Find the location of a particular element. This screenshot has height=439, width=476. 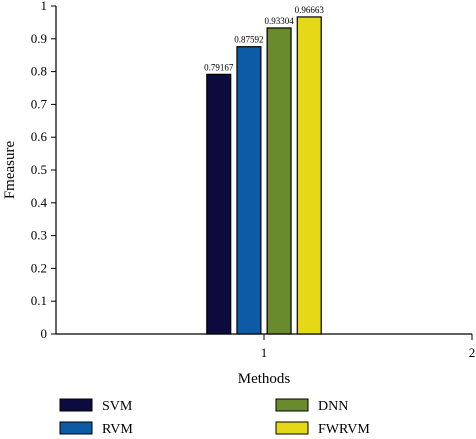

data-label-rvm: 0.87592 is located at coordinates (248, 40).